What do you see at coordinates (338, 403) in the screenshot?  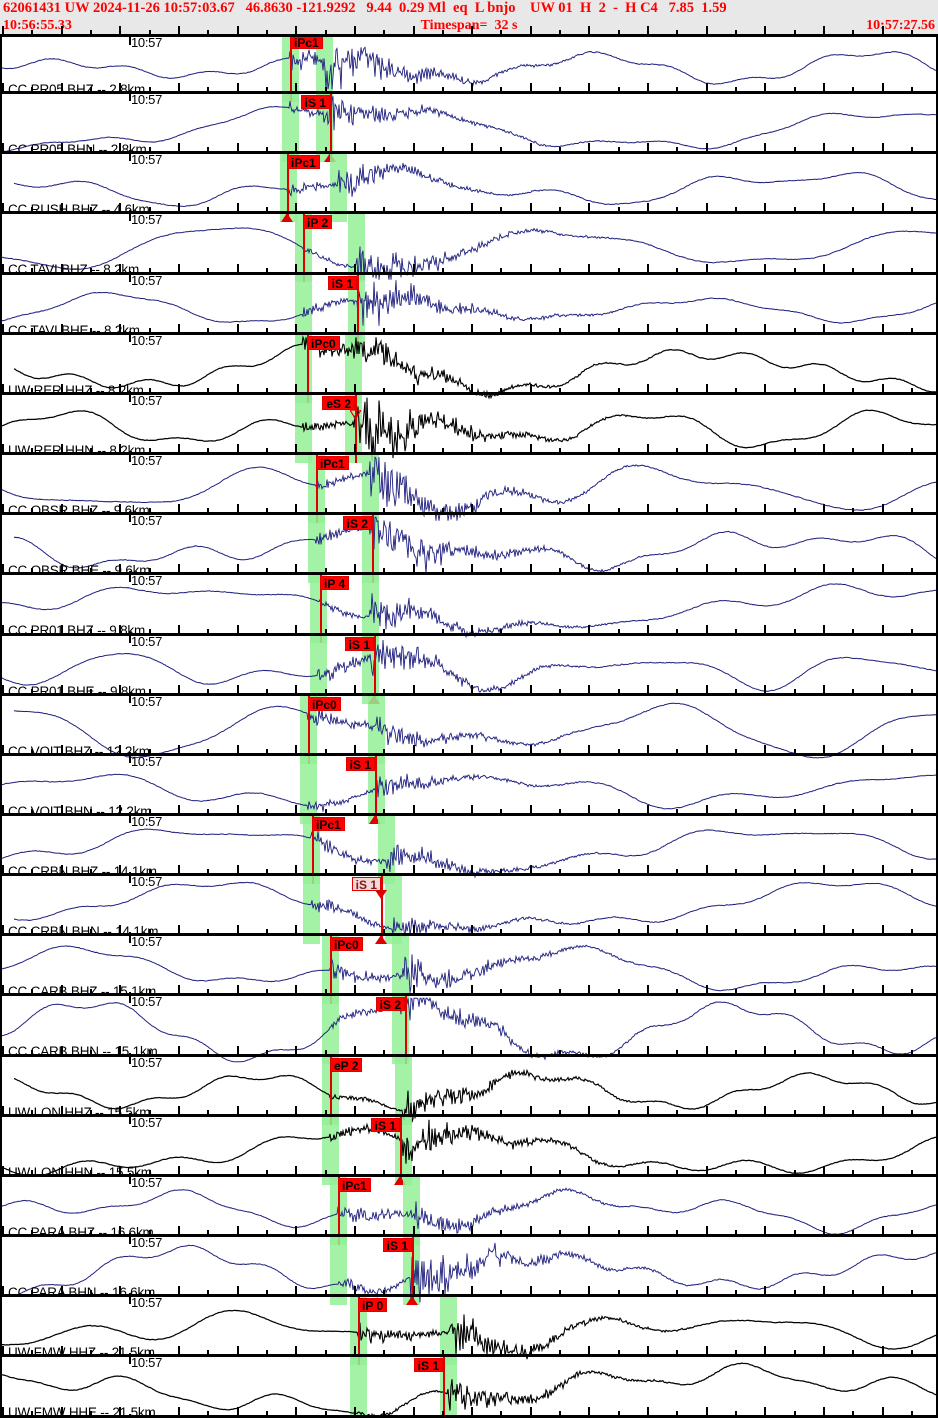 I see `pick-label: eS 2` at bounding box center [338, 403].